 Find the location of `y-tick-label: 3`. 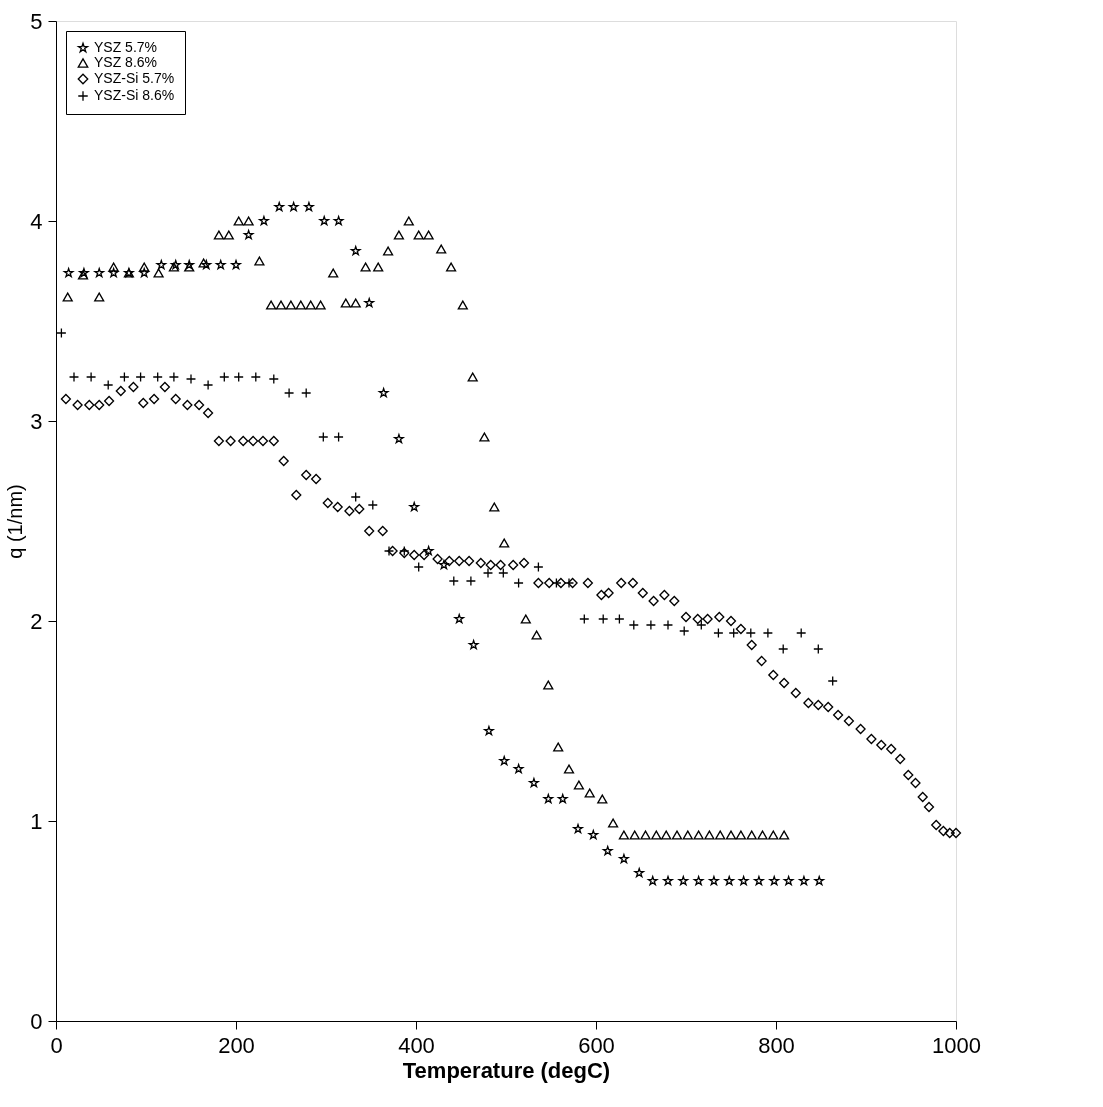

y-tick-label: 3 is located at coordinates (36, 421).